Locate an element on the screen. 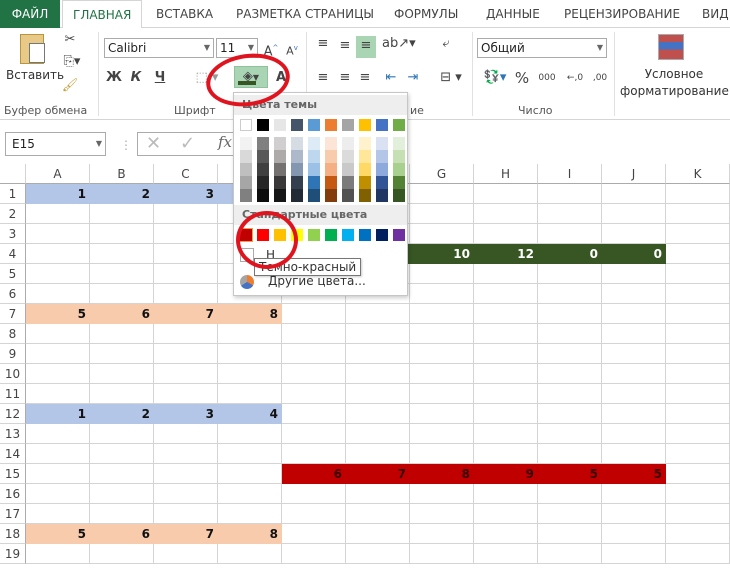 Image resolution: width=730 pixels, height=571 pixels. orientation-icon: ab↗▾ is located at coordinates (399, 43).